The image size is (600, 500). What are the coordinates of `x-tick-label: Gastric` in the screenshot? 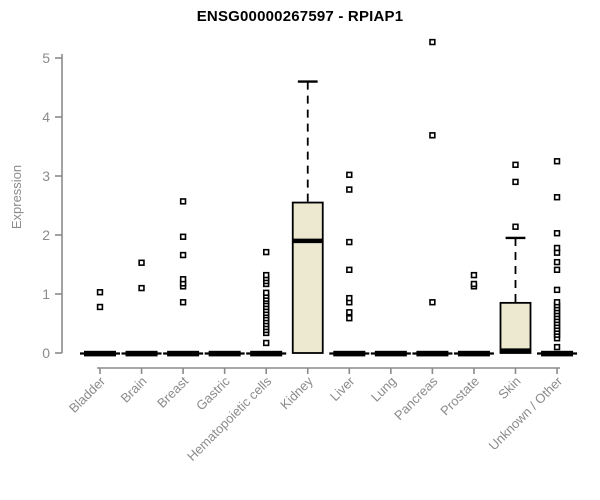 It's located at (213, 393).